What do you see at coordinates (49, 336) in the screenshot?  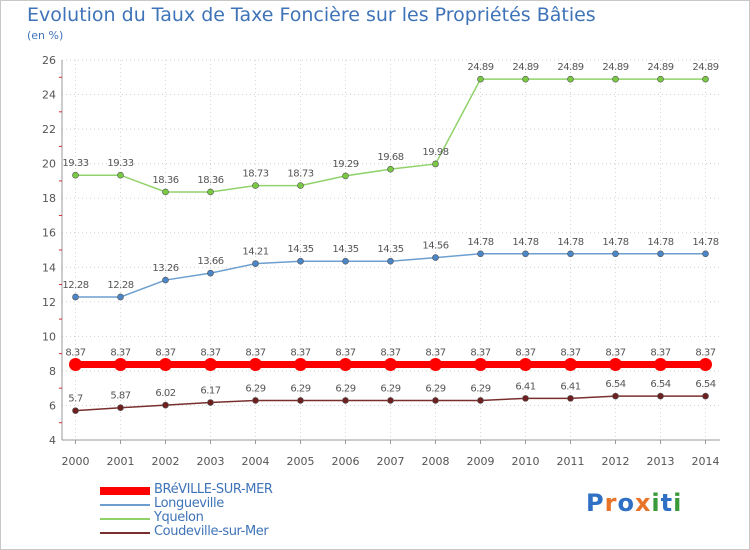 I see `y-tick-label: 10` at bounding box center [49, 336].